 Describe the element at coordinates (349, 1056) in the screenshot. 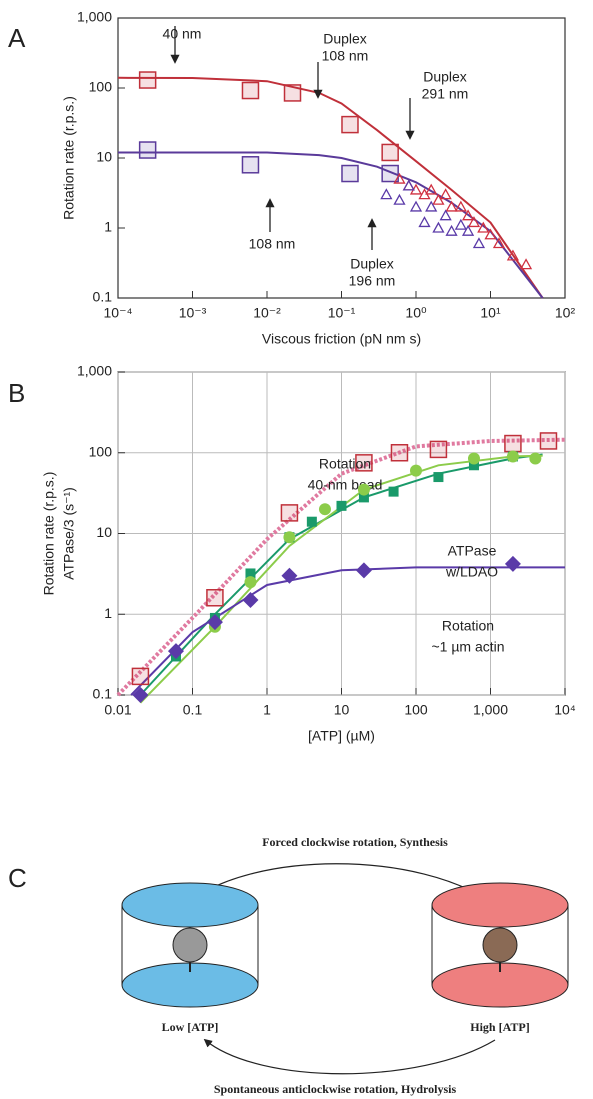

I see `arrow` at that location.